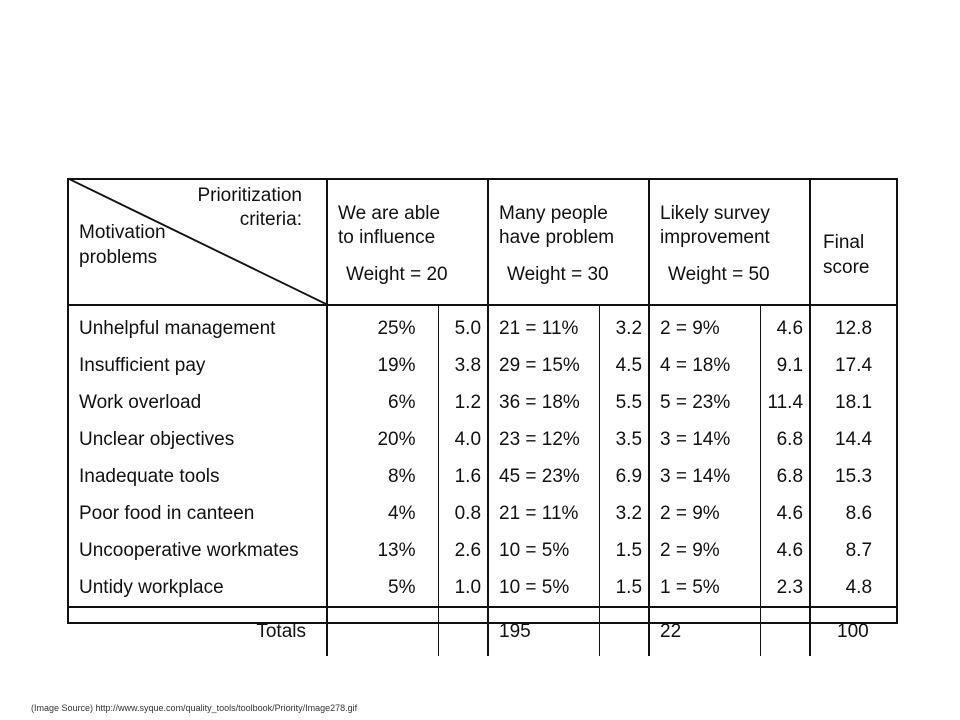  What do you see at coordinates (553, 213) in the screenshot?
I see `people-header-line1: Many people` at bounding box center [553, 213].